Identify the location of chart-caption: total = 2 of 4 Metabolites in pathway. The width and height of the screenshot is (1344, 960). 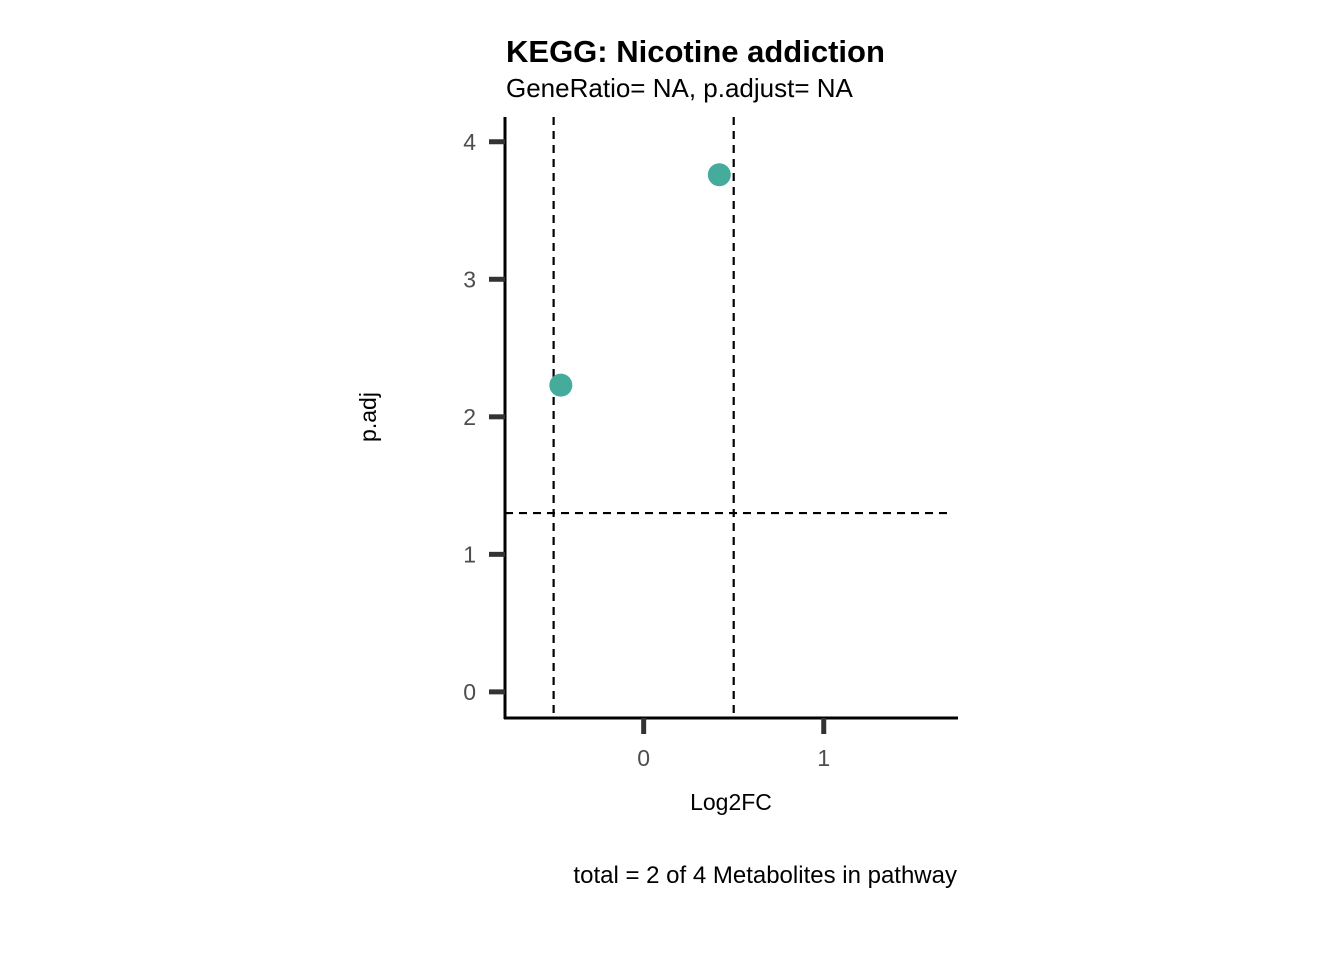
(765, 875).